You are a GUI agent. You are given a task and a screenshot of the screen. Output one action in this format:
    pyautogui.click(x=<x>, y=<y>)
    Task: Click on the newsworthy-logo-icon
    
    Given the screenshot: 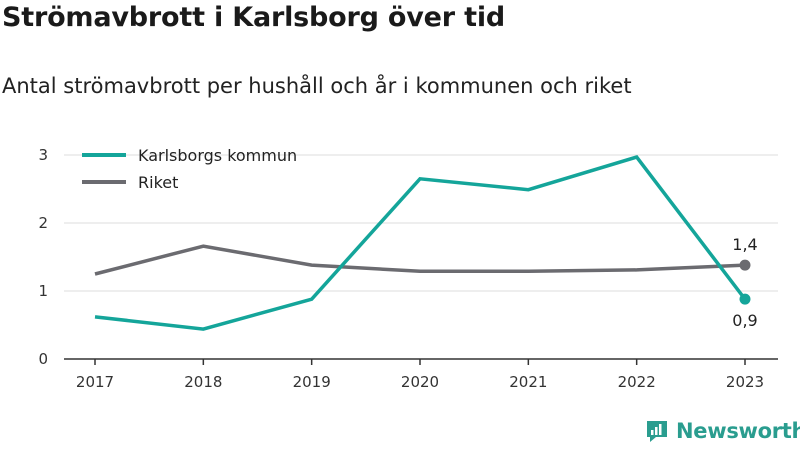 What is the action you would take?
    pyautogui.click(x=657, y=431)
    